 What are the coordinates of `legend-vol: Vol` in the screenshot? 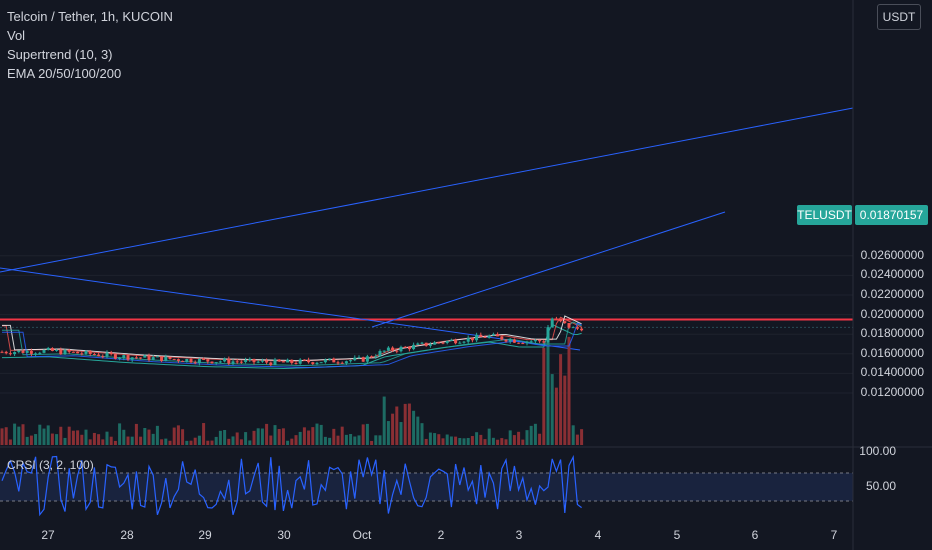 It's located at (16, 35).